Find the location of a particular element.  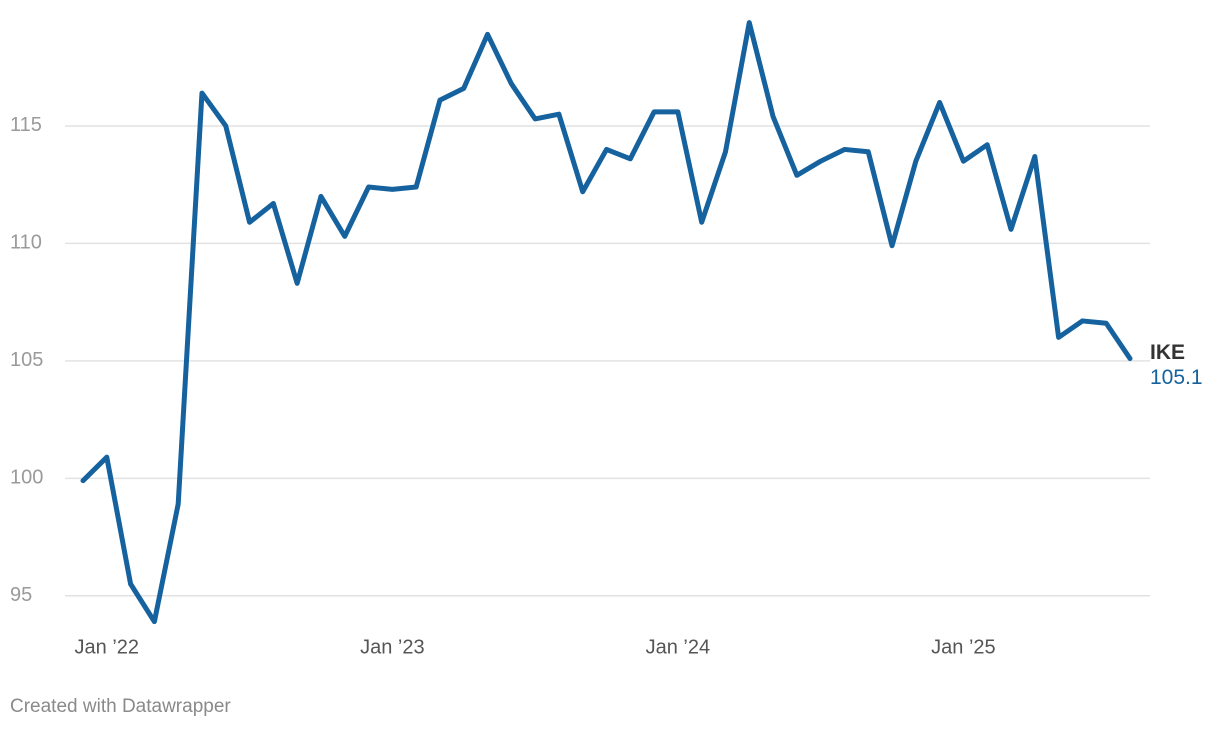

y-tick-label: 105 is located at coordinates (26, 360).